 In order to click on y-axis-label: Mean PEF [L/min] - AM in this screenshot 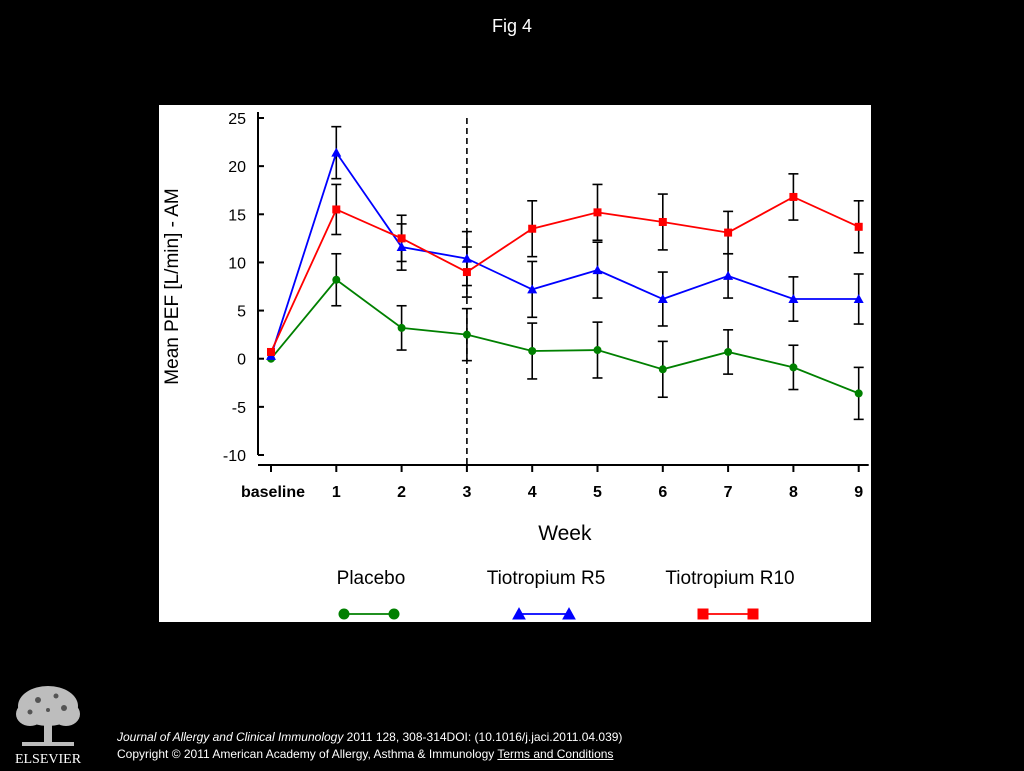, I will do `click(172, 286)`.